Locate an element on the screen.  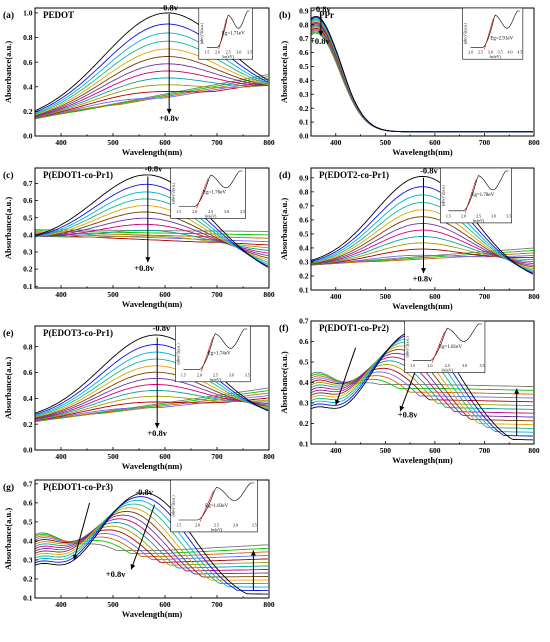
panel-title: PPr is located at coordinates (326, 15).